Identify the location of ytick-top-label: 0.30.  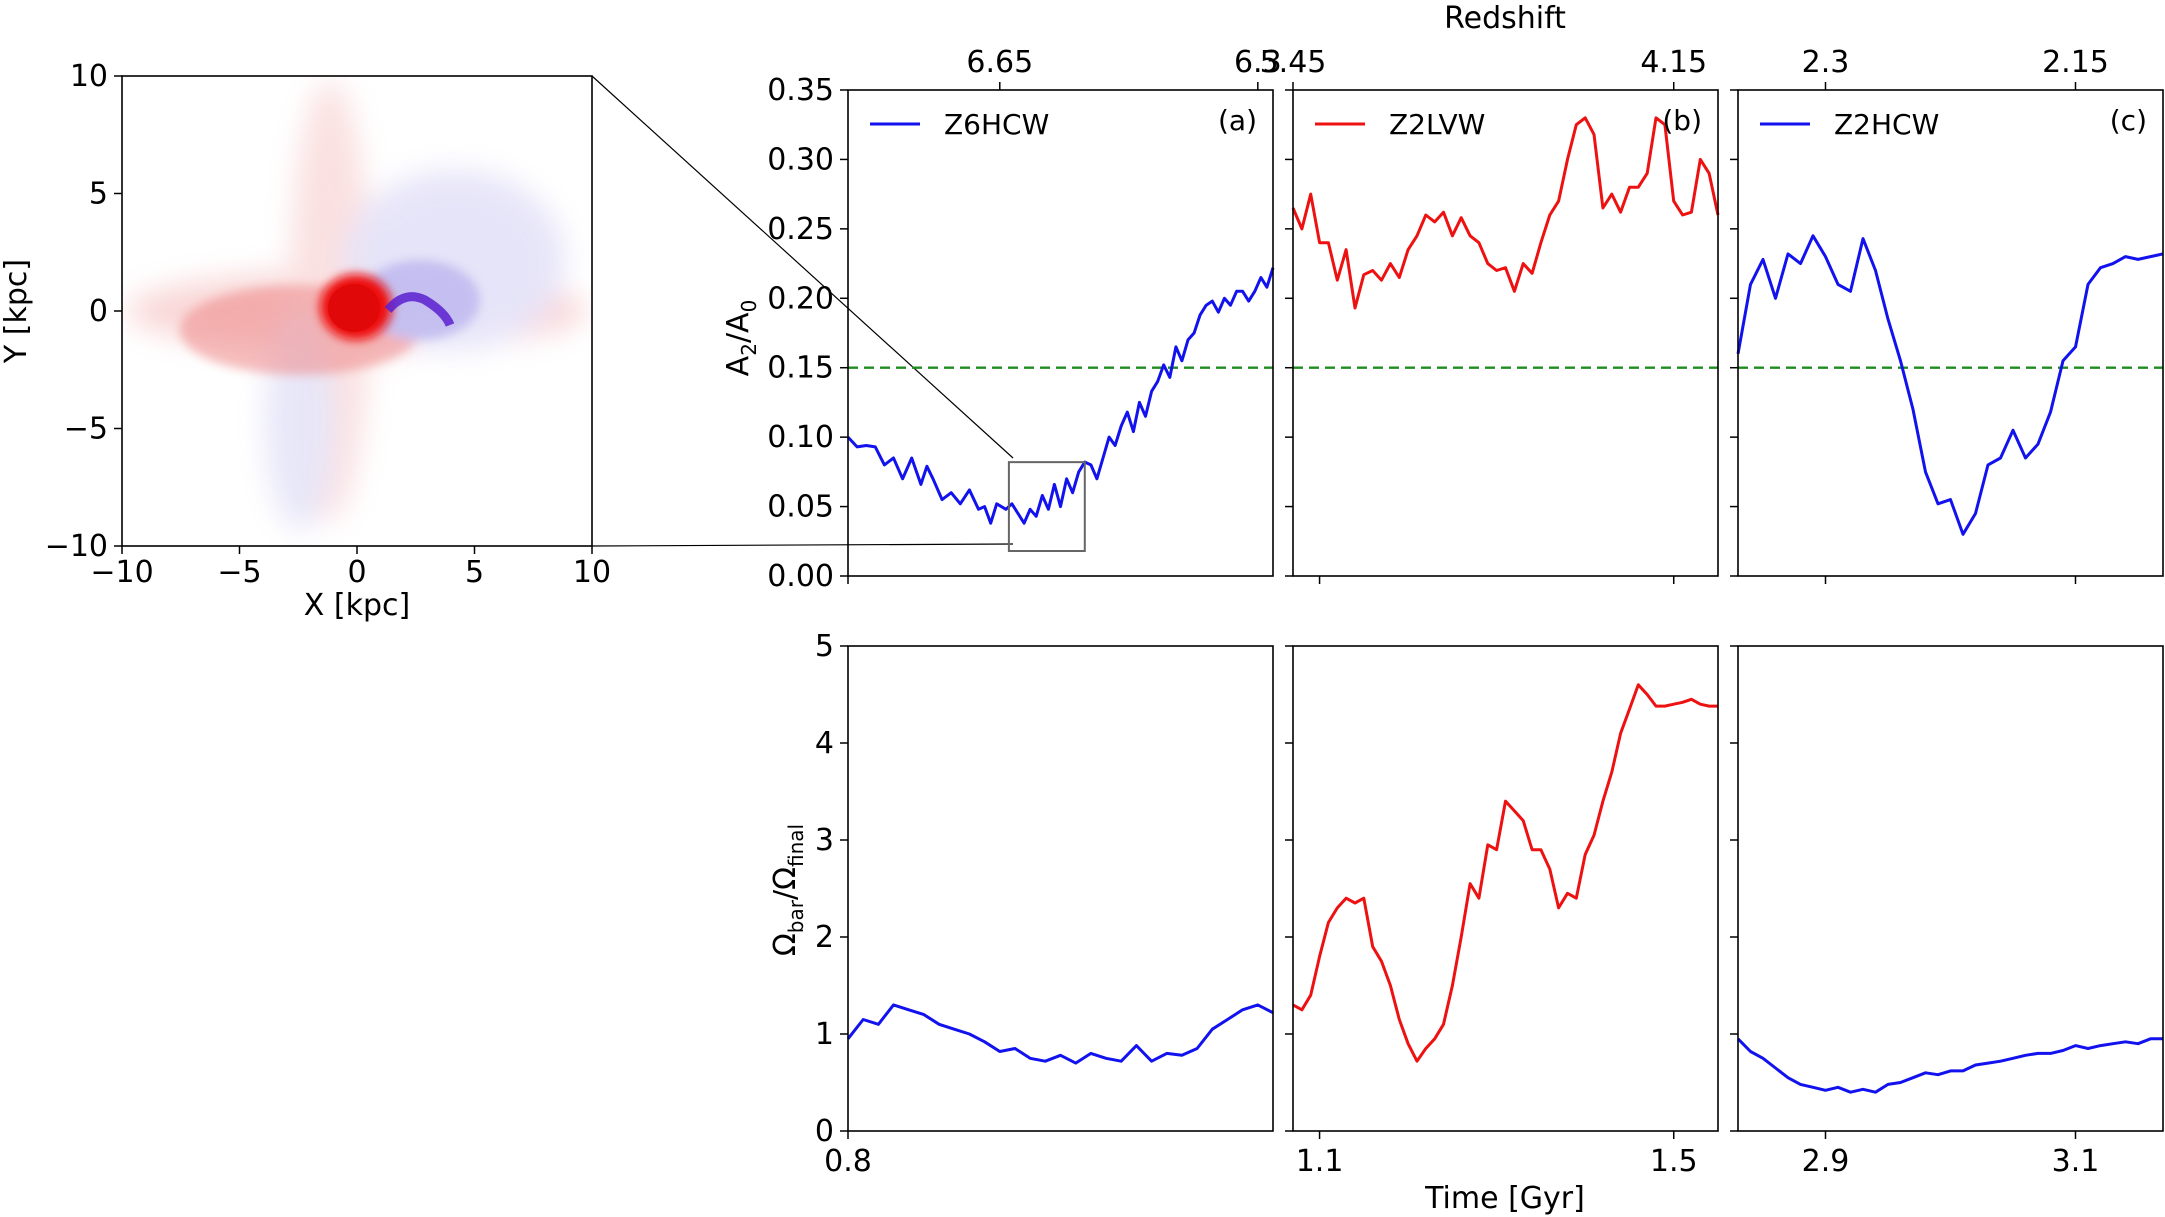
(800, 159).